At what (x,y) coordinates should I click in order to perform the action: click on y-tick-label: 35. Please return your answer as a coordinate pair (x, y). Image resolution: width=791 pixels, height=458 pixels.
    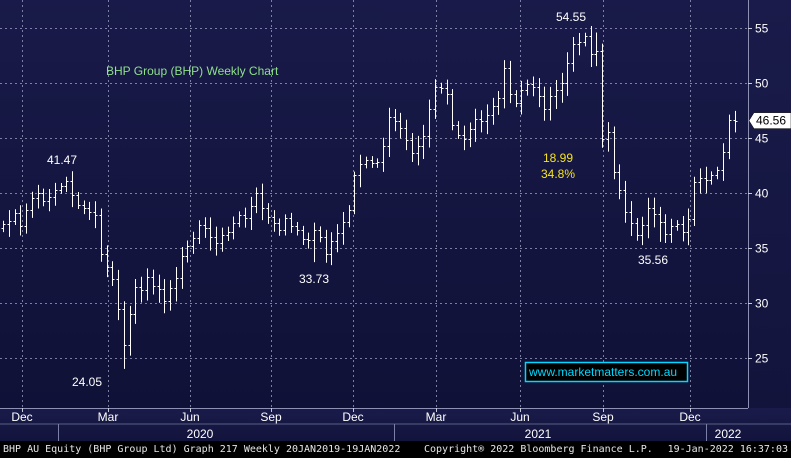
    Looking at the image, I should click on (762, 249).